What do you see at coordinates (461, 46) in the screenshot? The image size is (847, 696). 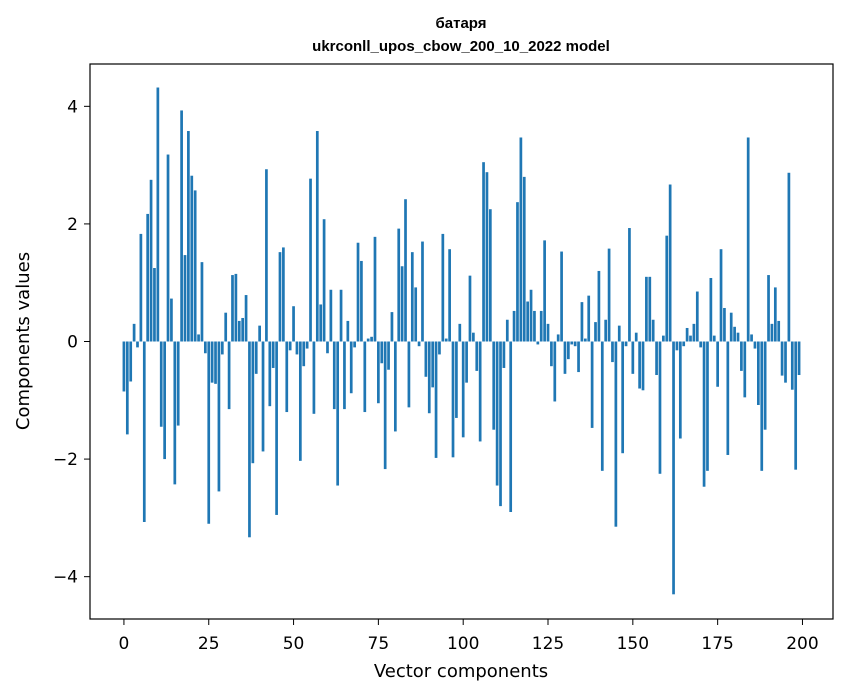 I see `chart-title-line2: ukrconll_upos_cbow_200_10_2022 model` at bounding box center [461, 46].